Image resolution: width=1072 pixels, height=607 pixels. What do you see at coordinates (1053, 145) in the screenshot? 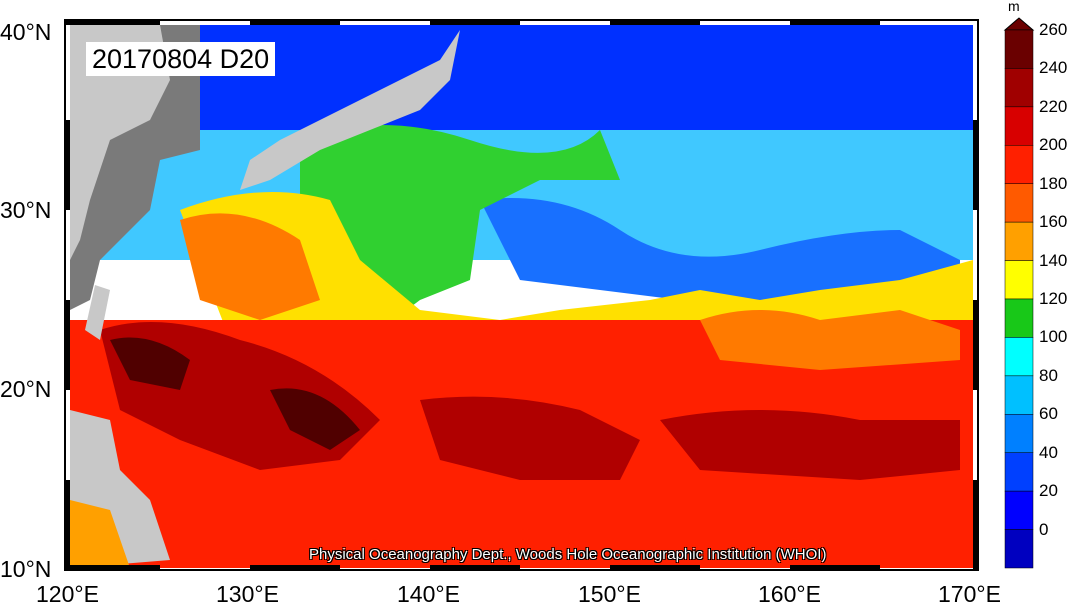
I see `colorbar-label: 200` at bounding box center [1053, 145].